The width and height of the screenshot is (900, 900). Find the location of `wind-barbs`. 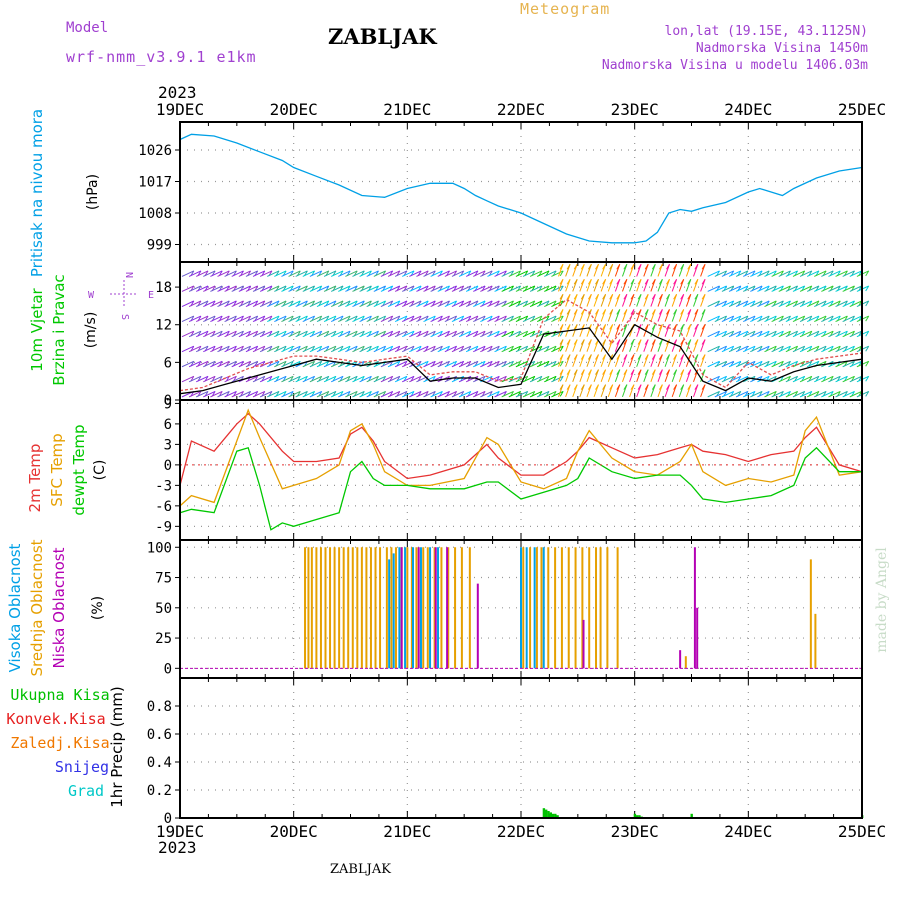

wind-barbs is located at coordinates (525, 330).